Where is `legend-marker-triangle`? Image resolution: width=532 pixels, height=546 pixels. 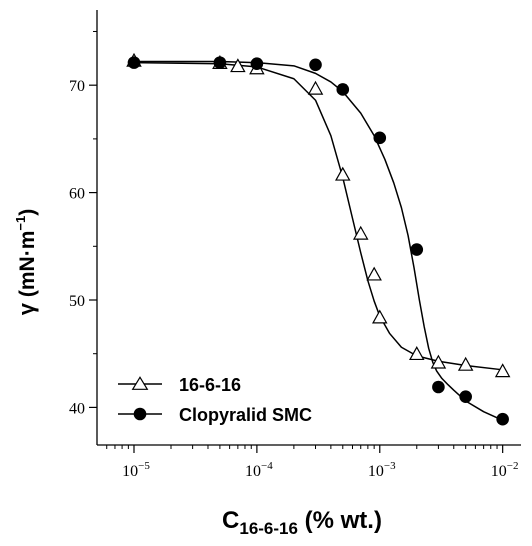
legend-marker-triangle is located at coordinates (140, 383).